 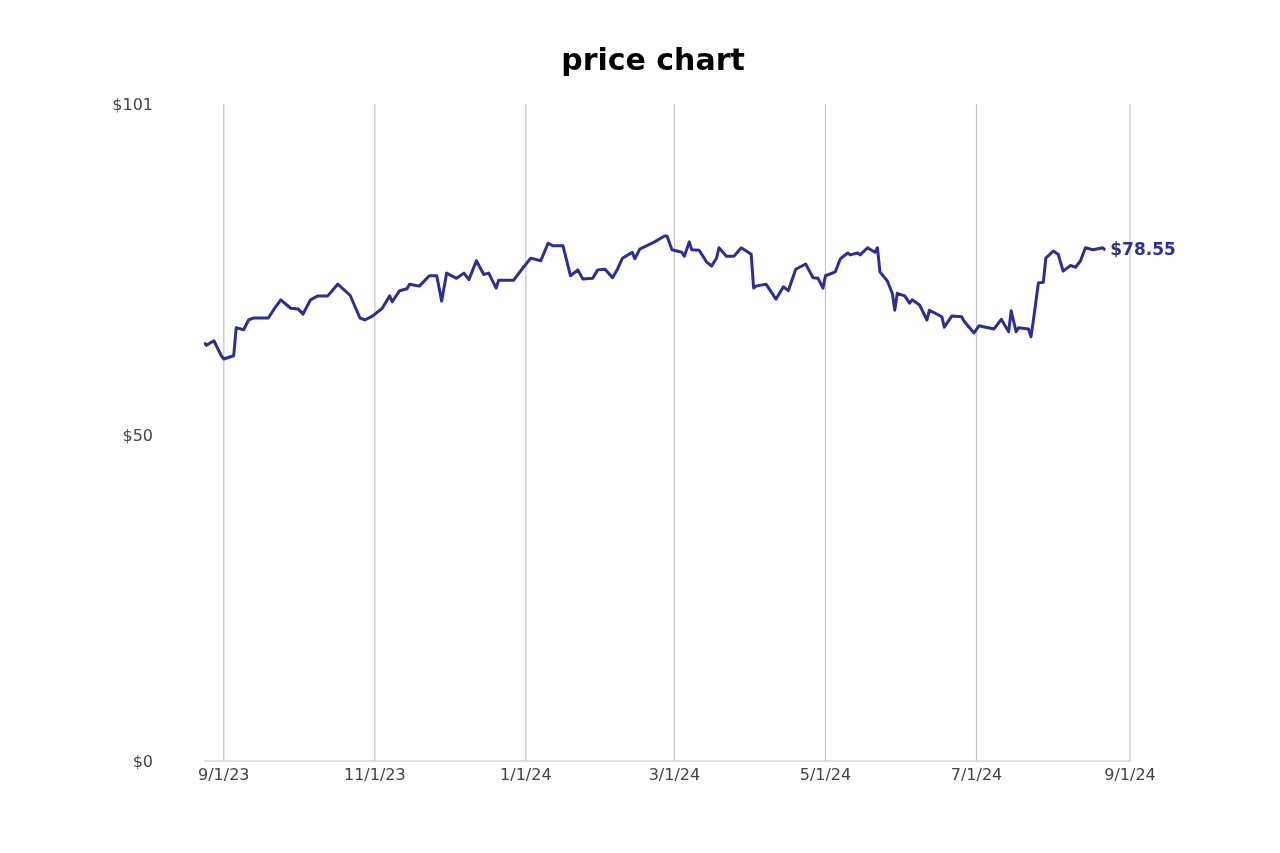 I want to click on y-tick-label: $101, so click(x=132, y=104).